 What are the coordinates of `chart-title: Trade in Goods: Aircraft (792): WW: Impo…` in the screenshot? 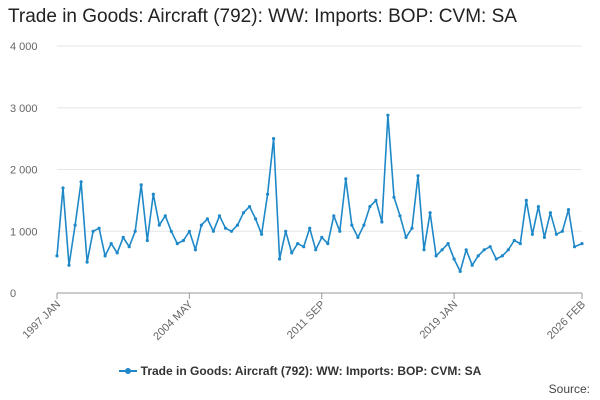 It's located at (262, 16).